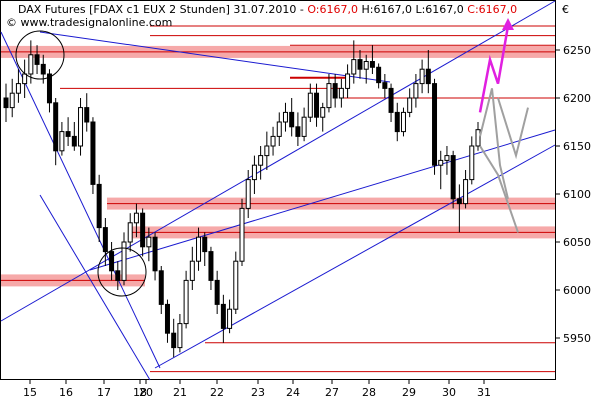  Describe the element at coordinates (494, 144) in the screenshot. I see `projection-gray-a` at that location.